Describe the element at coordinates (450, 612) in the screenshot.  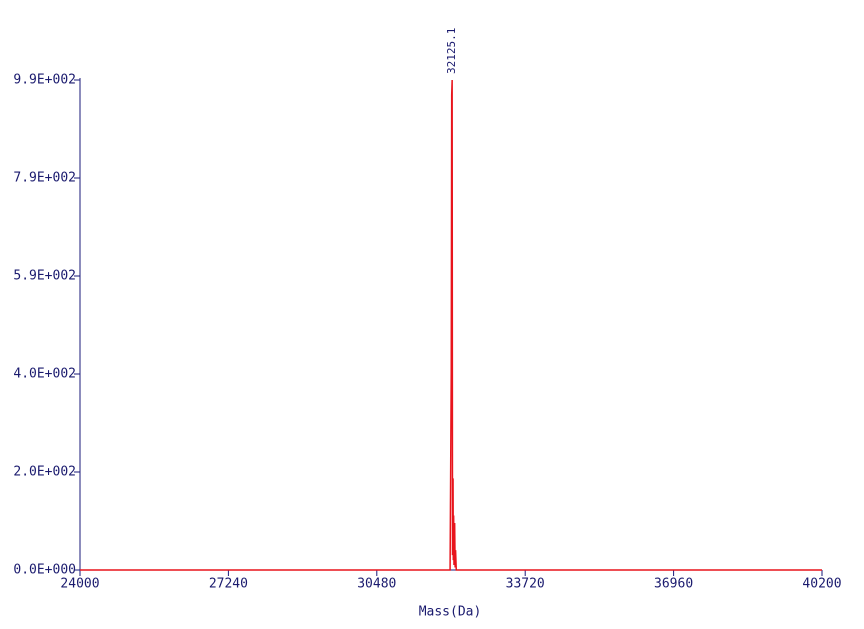
I see `x-axis-label: Mass(Da)` at that location.